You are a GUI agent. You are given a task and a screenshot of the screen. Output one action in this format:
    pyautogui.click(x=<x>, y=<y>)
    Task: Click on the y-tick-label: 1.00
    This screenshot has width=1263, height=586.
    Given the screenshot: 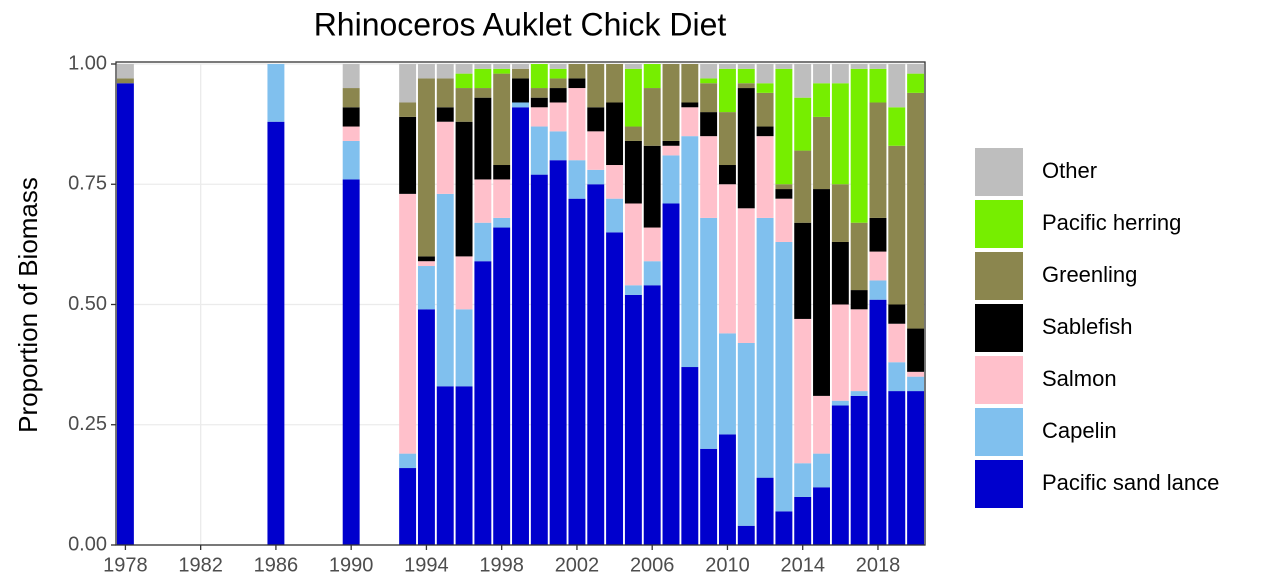 What is the action you would take?
    pyautogui.click(x=87, y=63)
    